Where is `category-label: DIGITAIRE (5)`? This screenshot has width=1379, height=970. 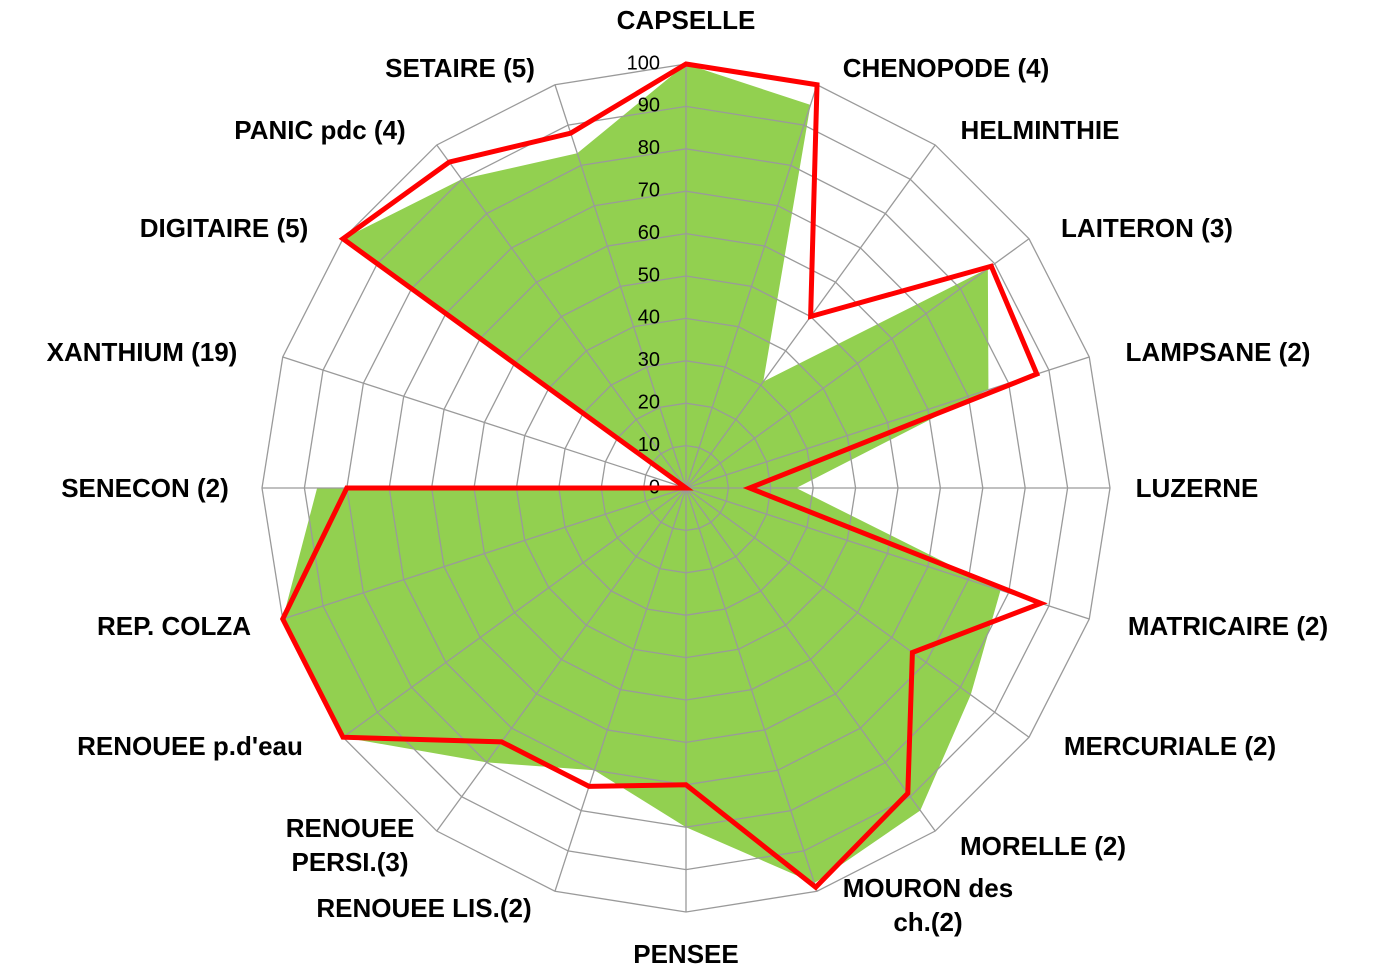
category-label: DIGITAIRE (5) is located at coordinates (224, 228).